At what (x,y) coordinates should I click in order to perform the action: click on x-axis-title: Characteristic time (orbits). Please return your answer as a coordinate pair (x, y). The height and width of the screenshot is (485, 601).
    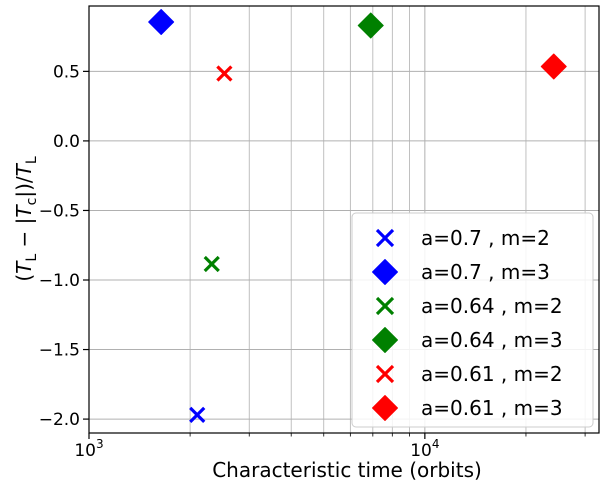
    Looking at the image, I should click on (347, 470).